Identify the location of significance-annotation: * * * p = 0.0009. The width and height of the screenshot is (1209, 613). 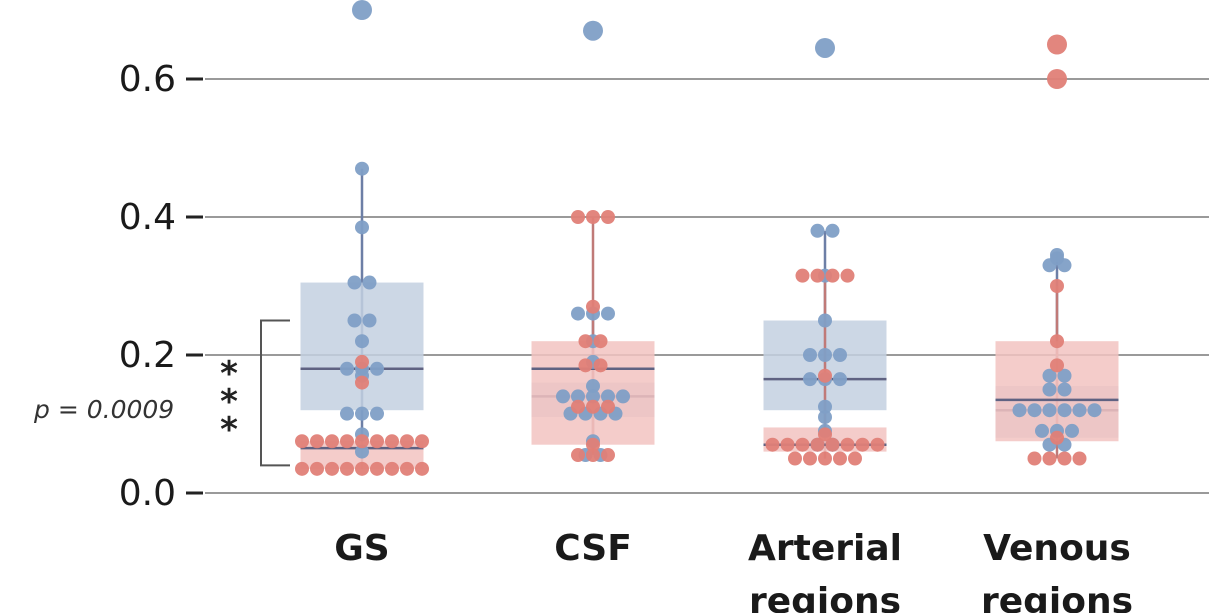
(161, 393).